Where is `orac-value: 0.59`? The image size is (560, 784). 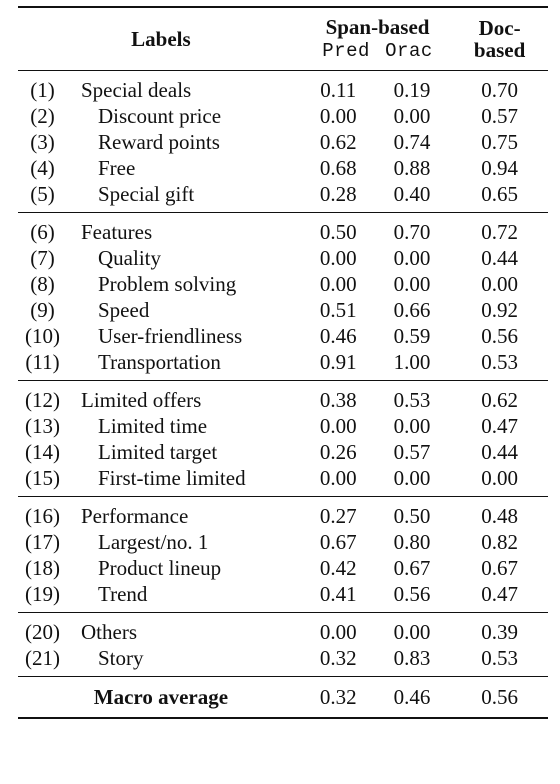 orac-value: 0.59 is located at coordinates (412, 336).